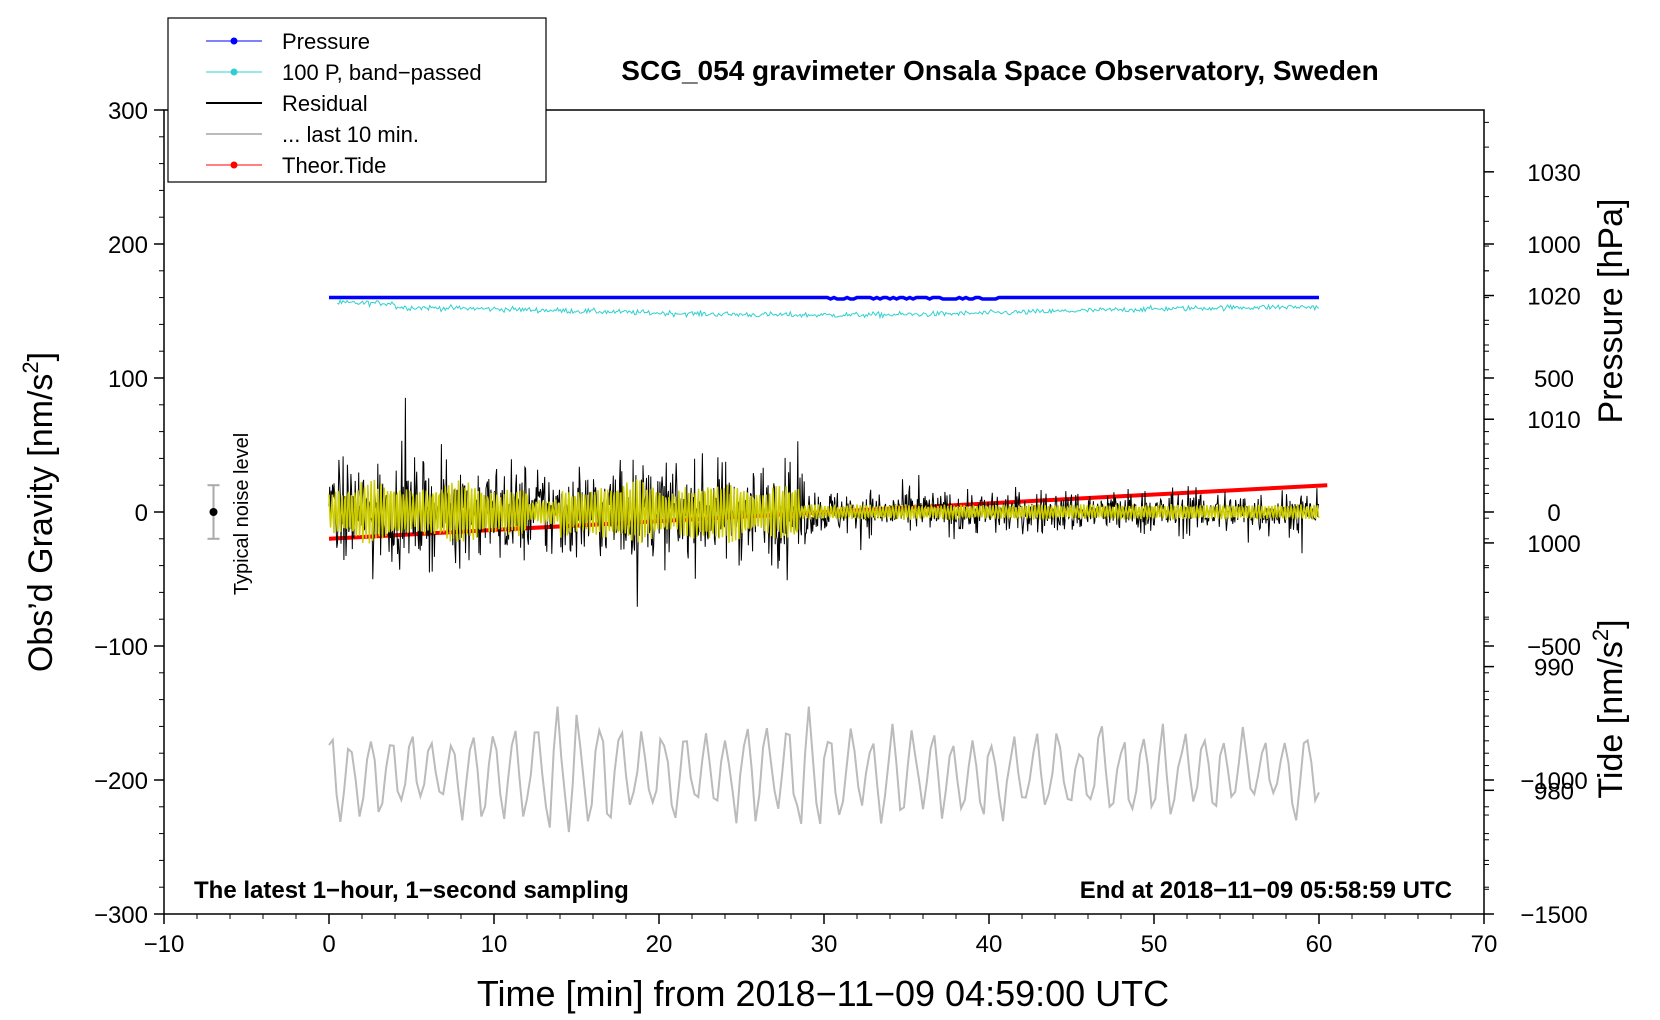 The height and width of the screenshot is (1020, 1660). What do you see at coordinates (1554, 647) in the screenshot?
I see `tide-tick-label: −500` at bounding box center [1554, 647].